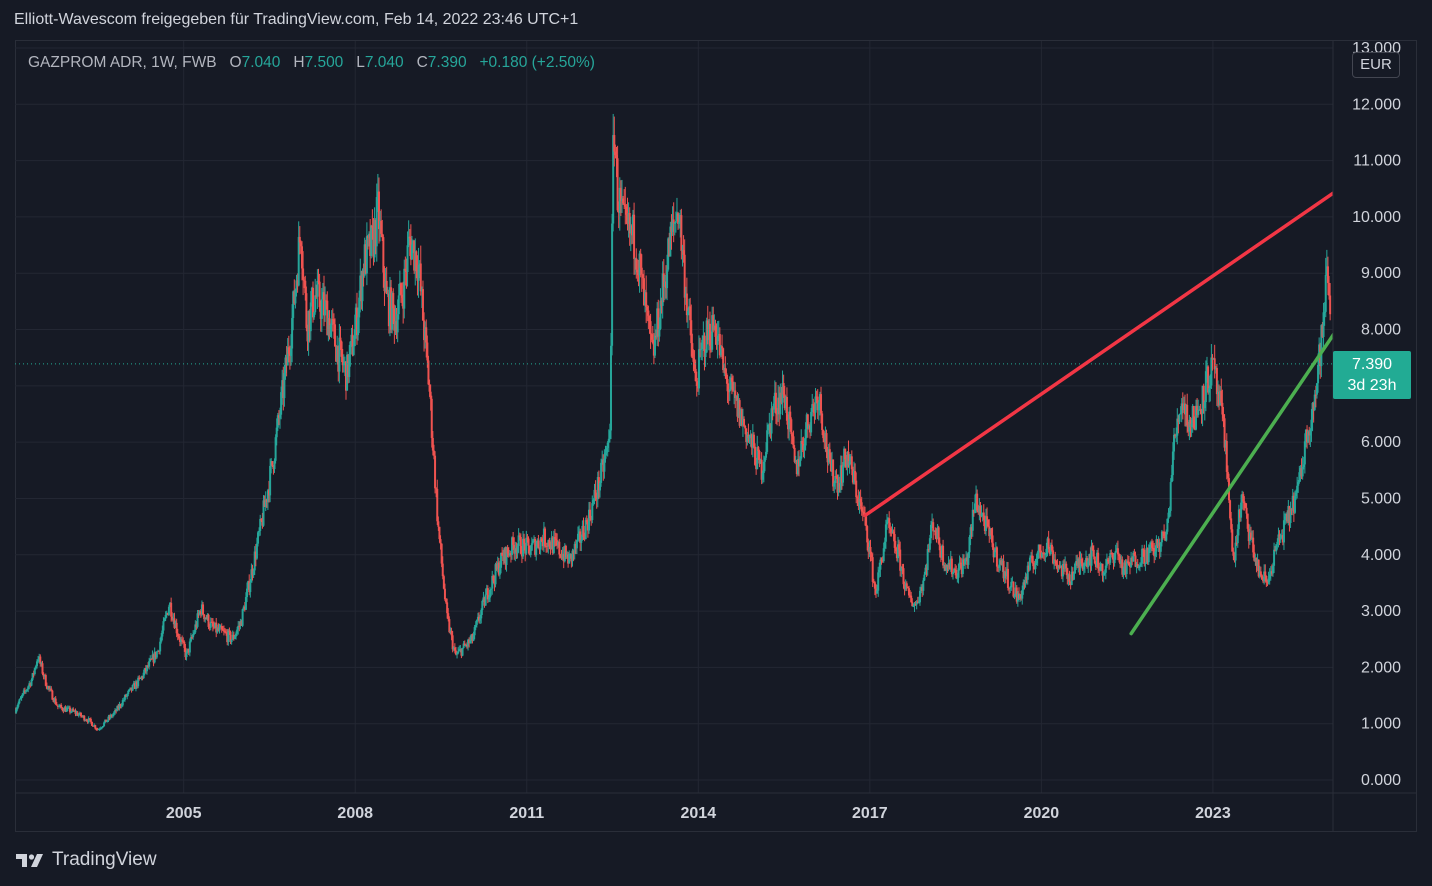  What do you see at coordinates (104, 859) in the screenshot?
I see `tradingview-brand: TradingView` at bounding box center [104, 859].